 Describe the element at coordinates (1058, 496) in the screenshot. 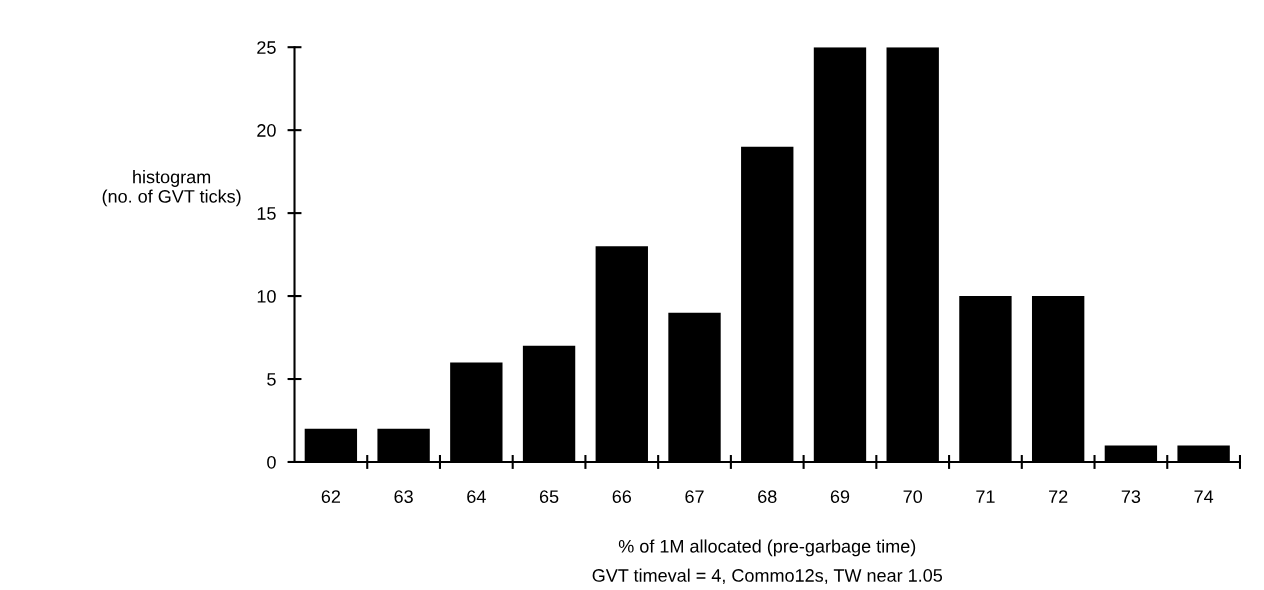

I see `x-tick-label: 72` at that location.